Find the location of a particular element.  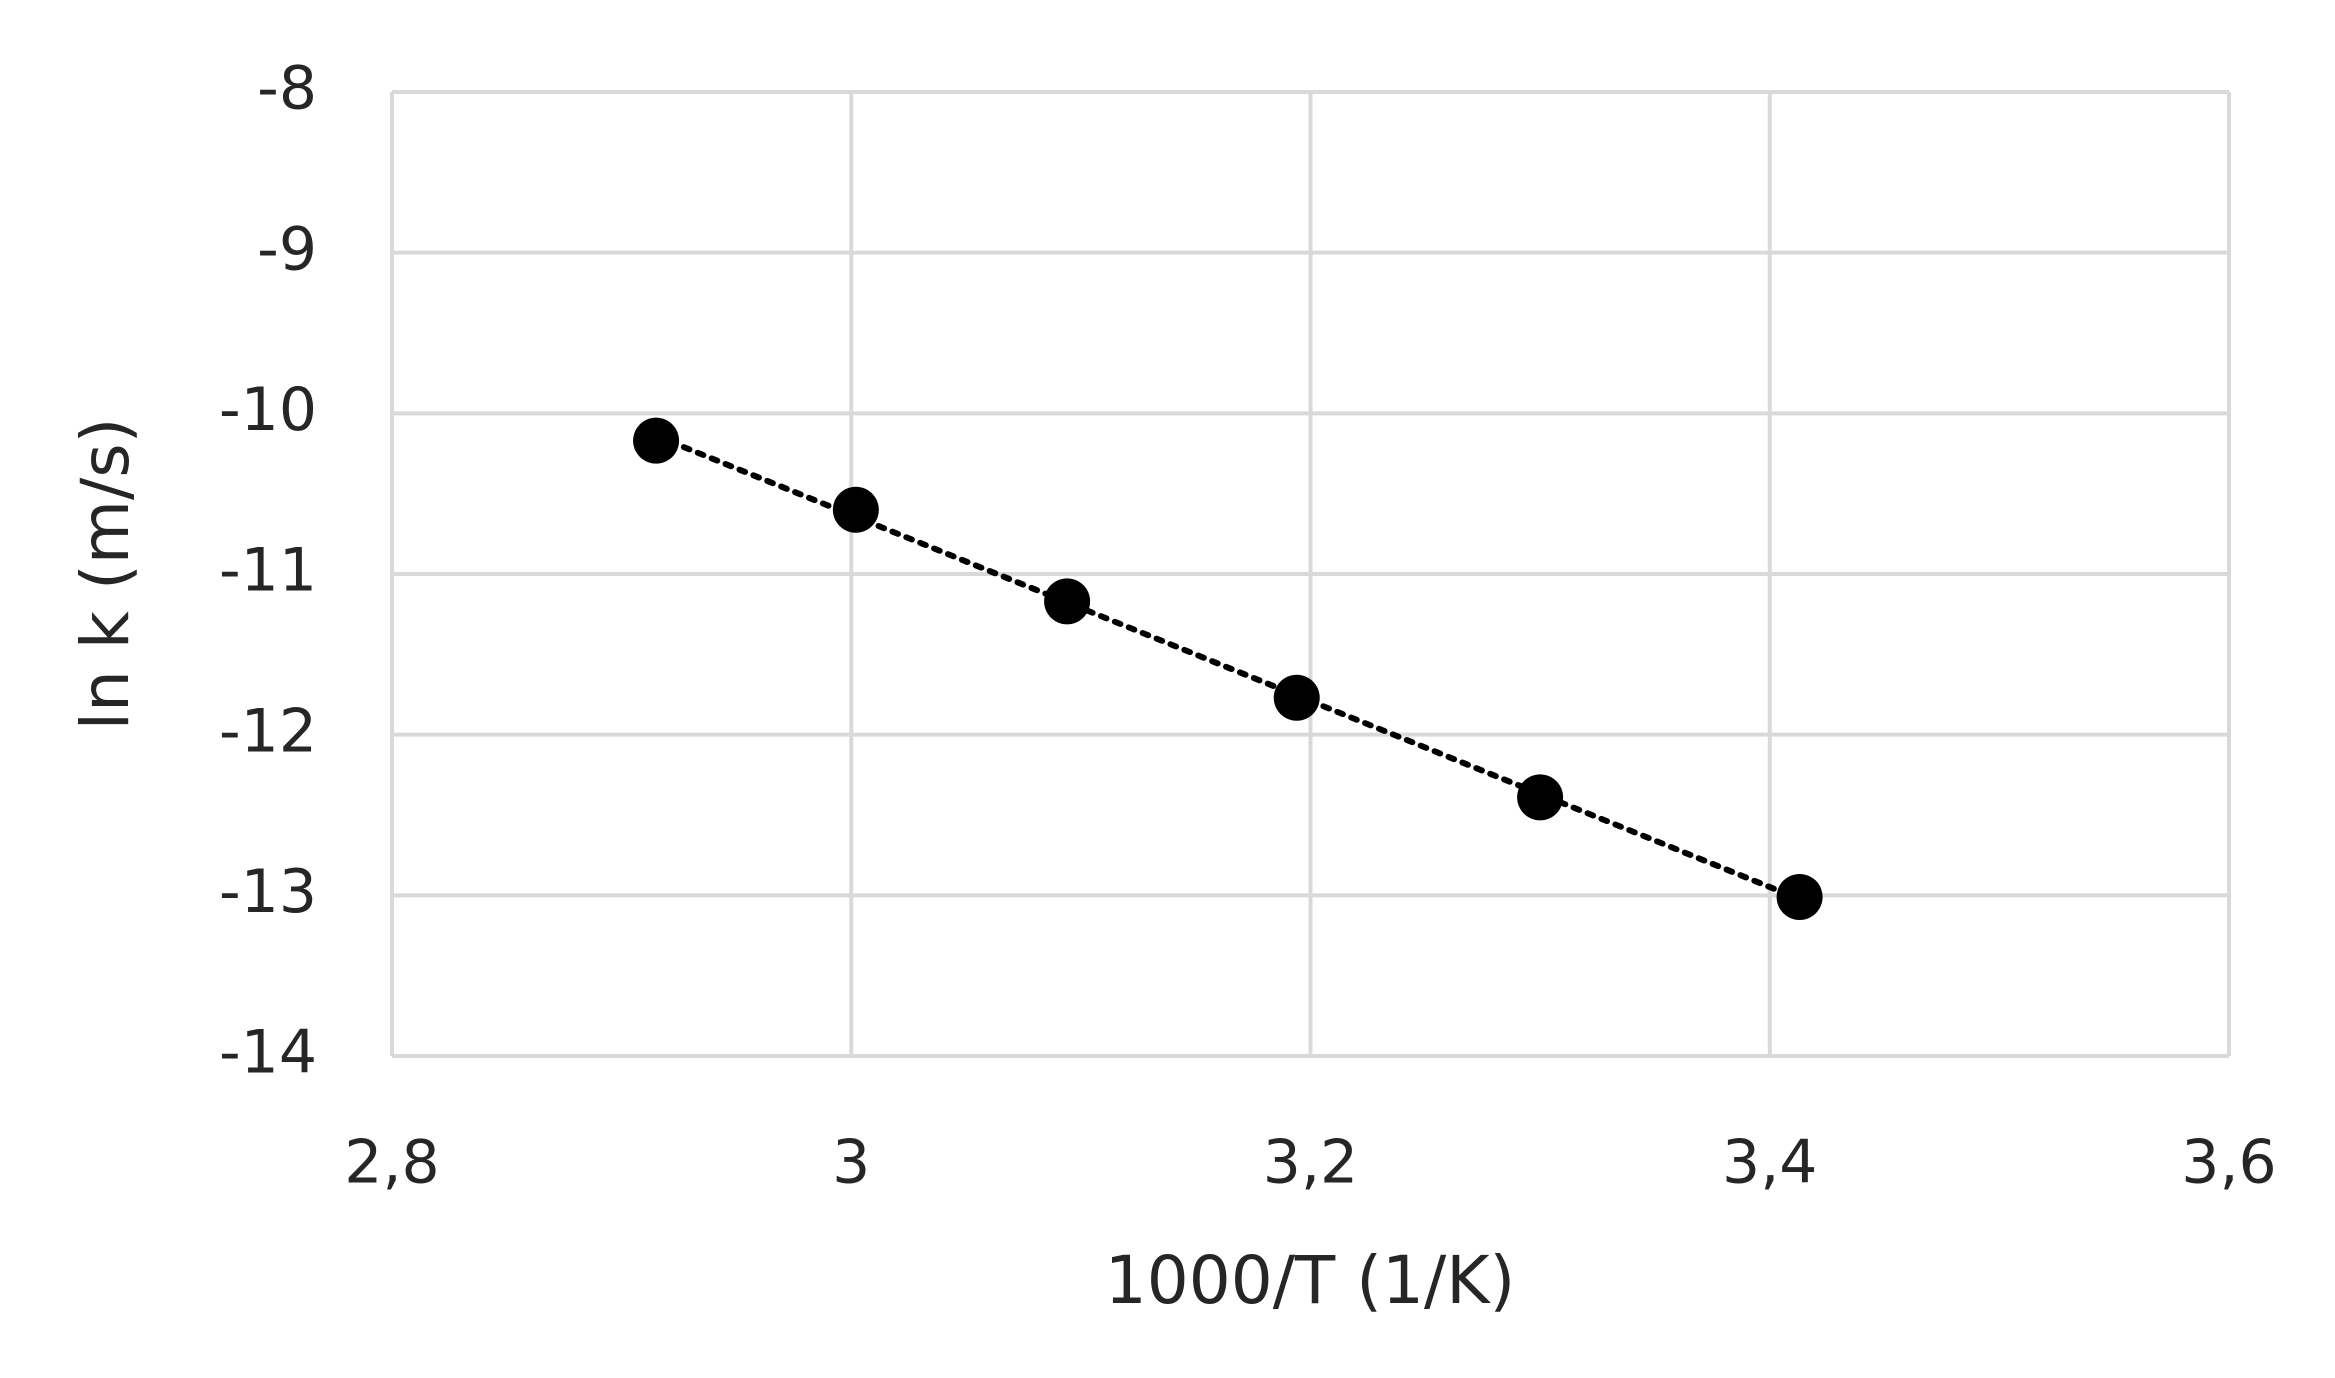

x-tick-label: 3,4 is located at coordinates (1769, 1163).